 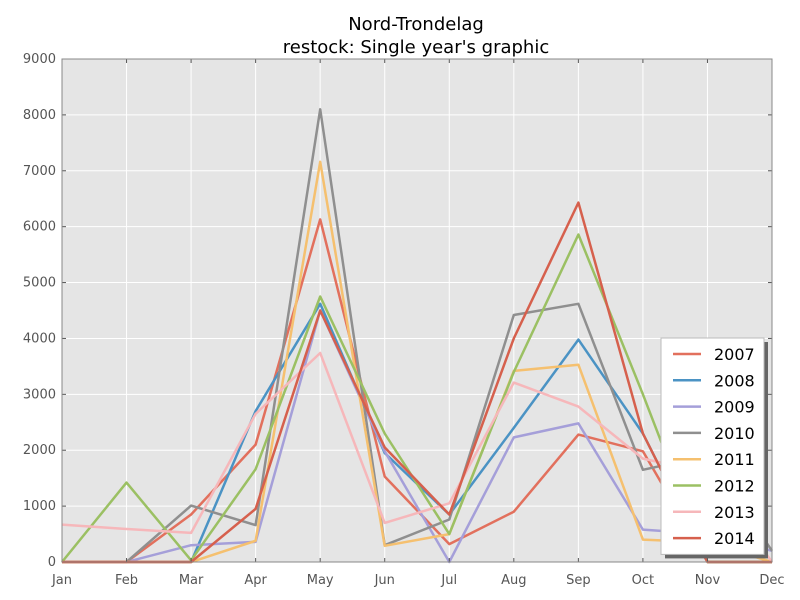 What do you see at coordinates (320, 580) in the screenshot?
I see `x-tick-label: May` at bounding box center [320, 580].